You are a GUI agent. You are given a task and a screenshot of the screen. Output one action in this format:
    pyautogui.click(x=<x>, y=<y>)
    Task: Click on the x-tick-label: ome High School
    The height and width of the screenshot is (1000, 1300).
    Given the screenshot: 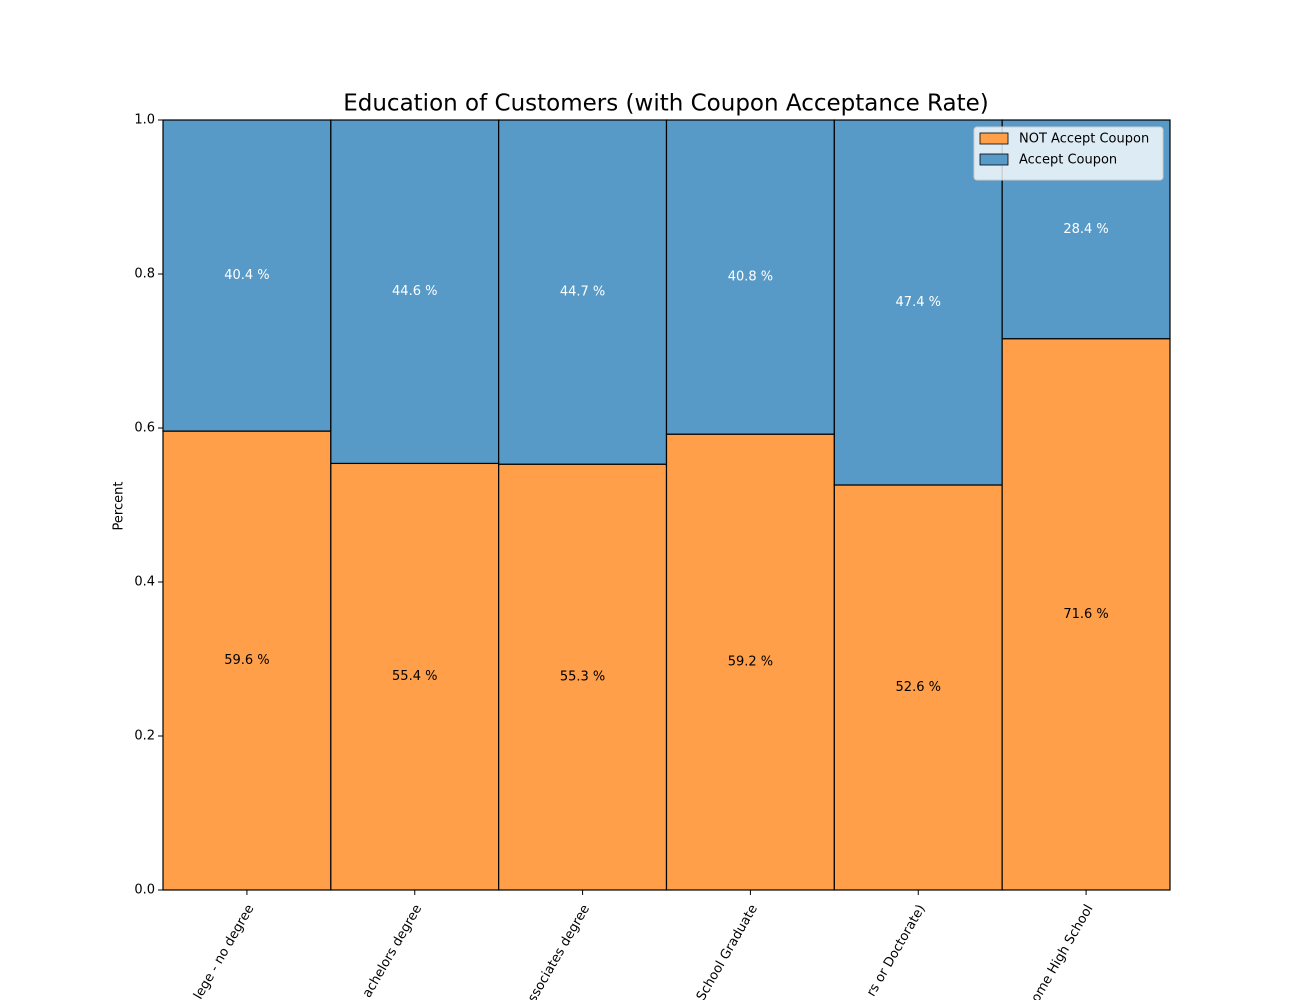 What is the action you would take?
    pyautogui.click(x=1063, y=951)
    